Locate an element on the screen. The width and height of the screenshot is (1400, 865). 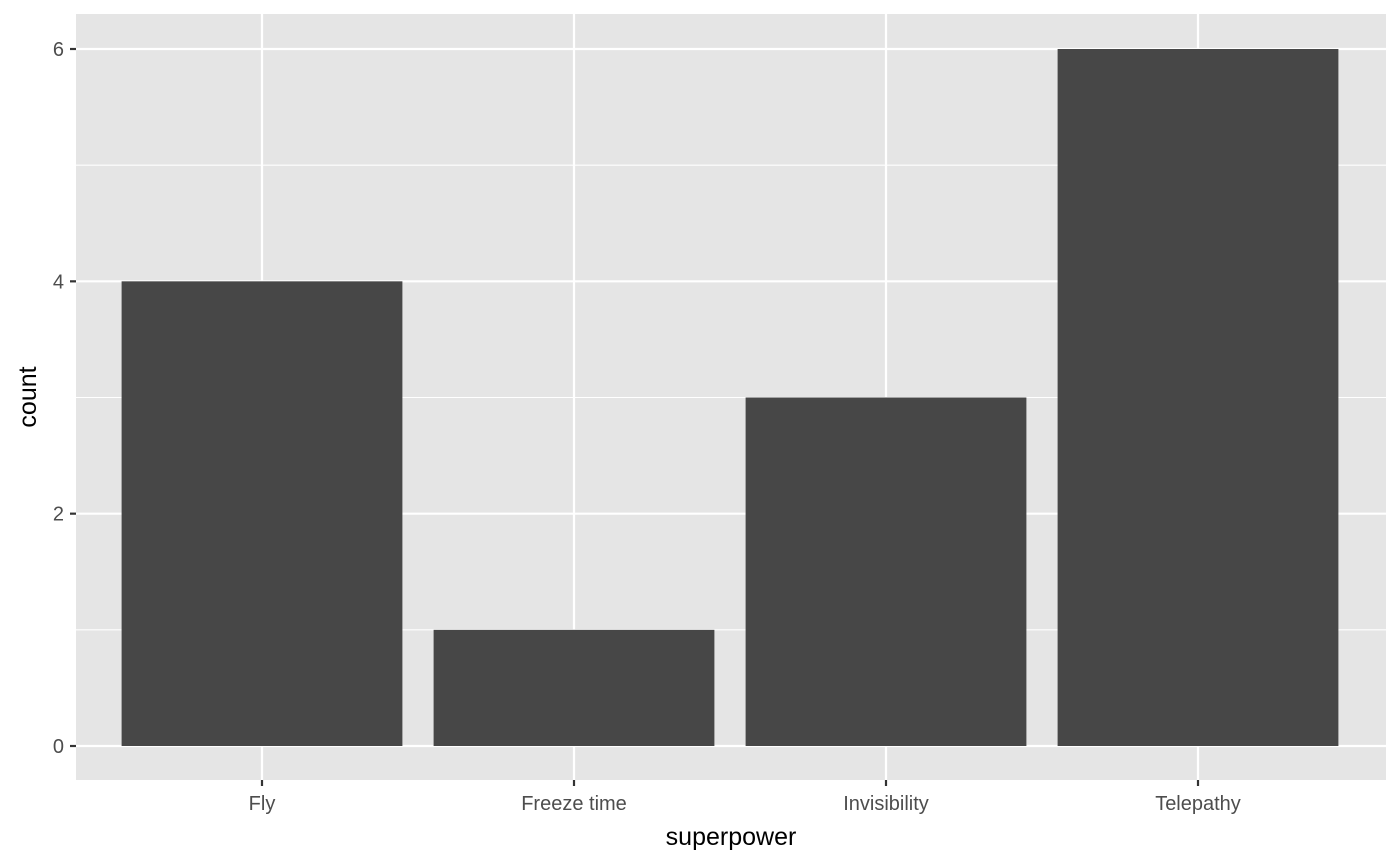
bar-fly is located at coordinates (262, 513).